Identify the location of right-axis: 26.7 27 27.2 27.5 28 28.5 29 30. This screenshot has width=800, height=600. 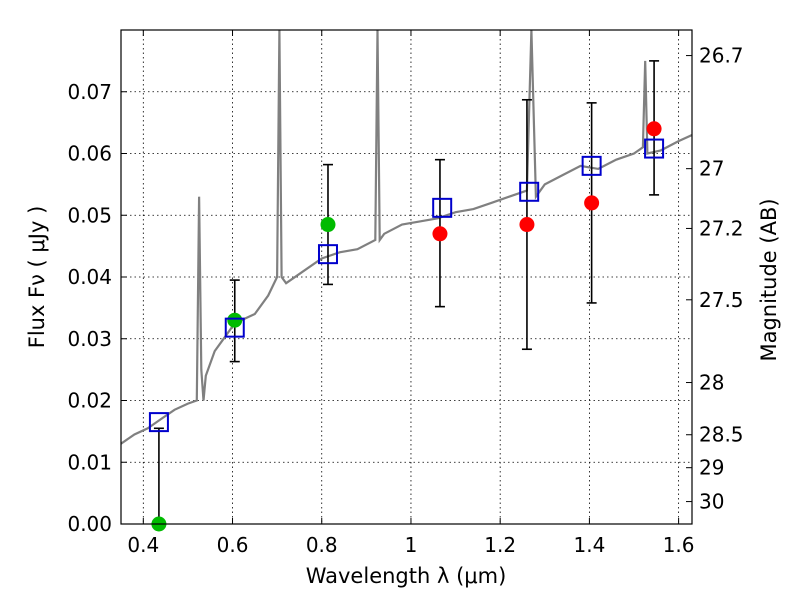
(715, 279).